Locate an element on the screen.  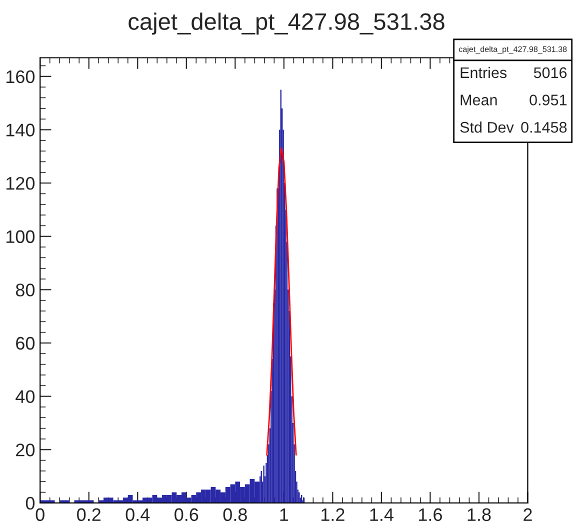
text: cajet_delta_pt_427.98_531.38 is located at coordinates (512, 50).